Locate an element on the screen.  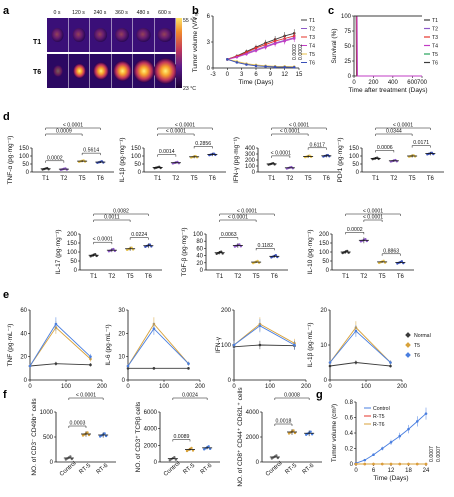
x-tick-label: T2 is located at coordinates (112, 277).